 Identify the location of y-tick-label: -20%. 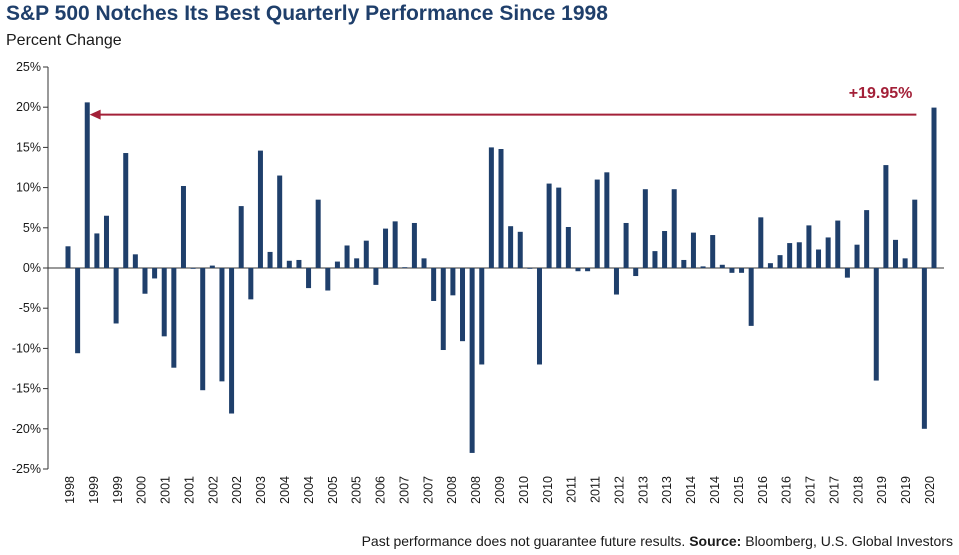
(26, 429).